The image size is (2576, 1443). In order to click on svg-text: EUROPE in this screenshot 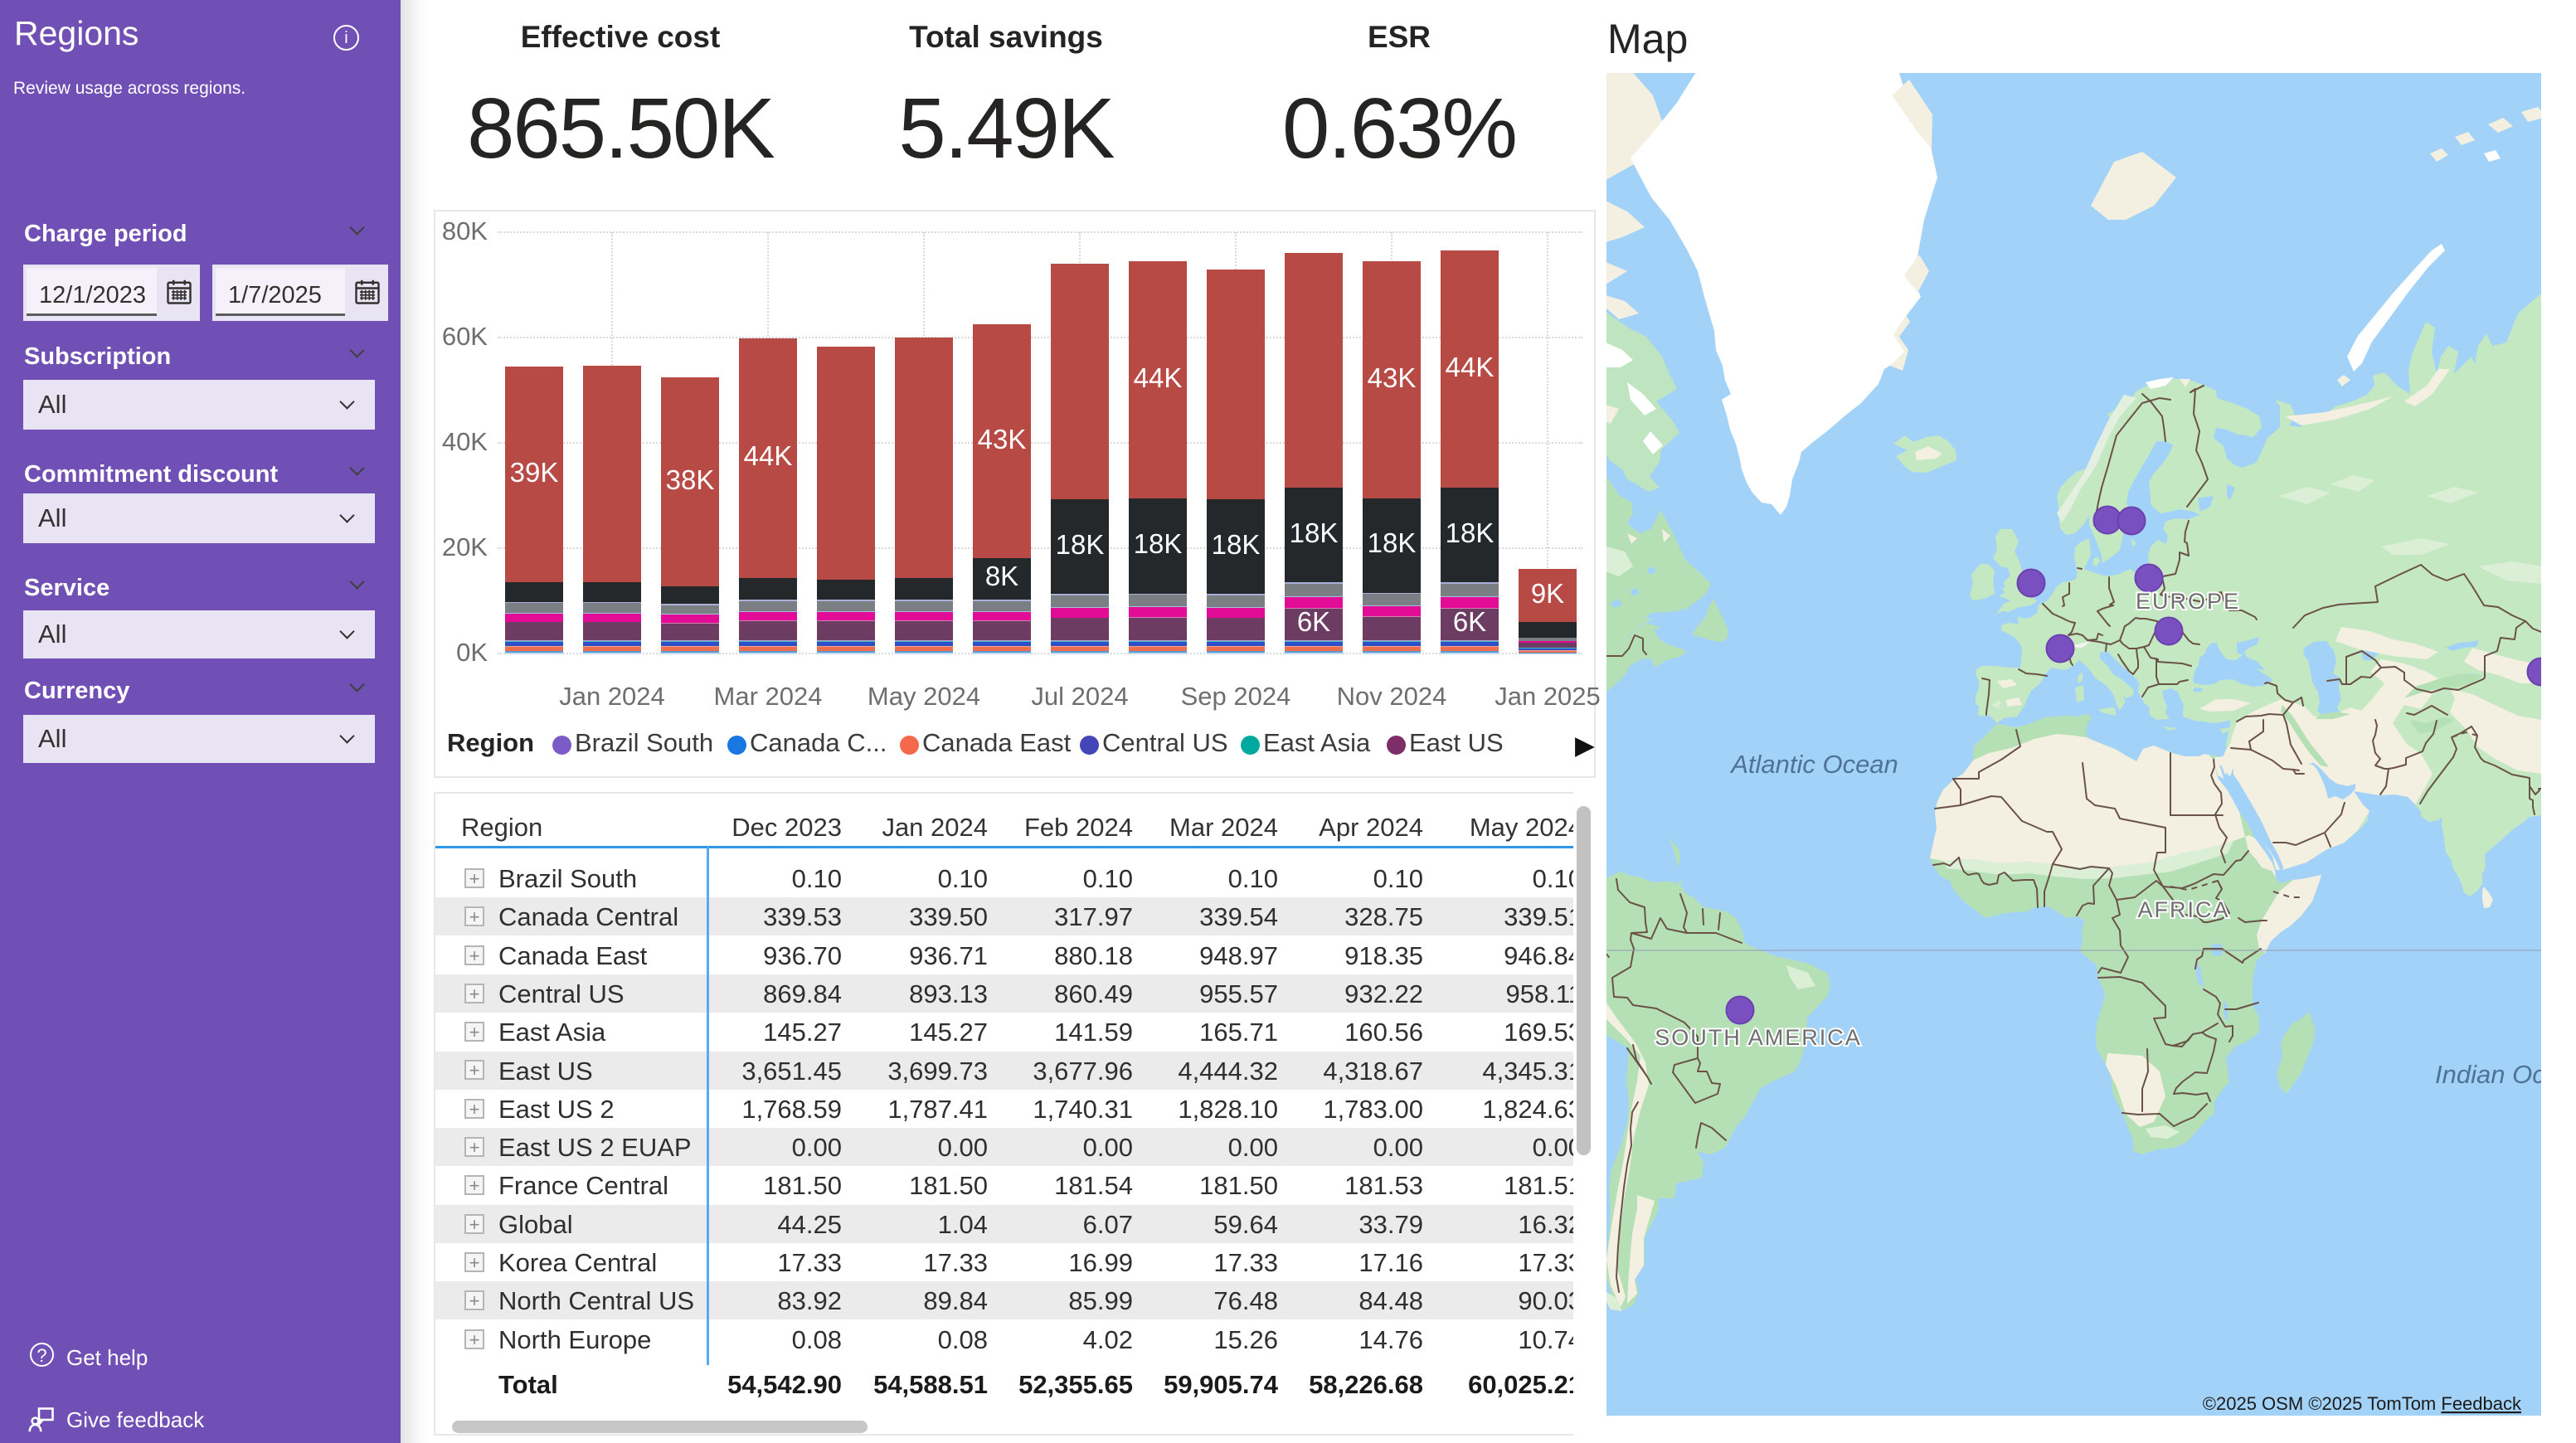, I will do `click(2188, 602)`.